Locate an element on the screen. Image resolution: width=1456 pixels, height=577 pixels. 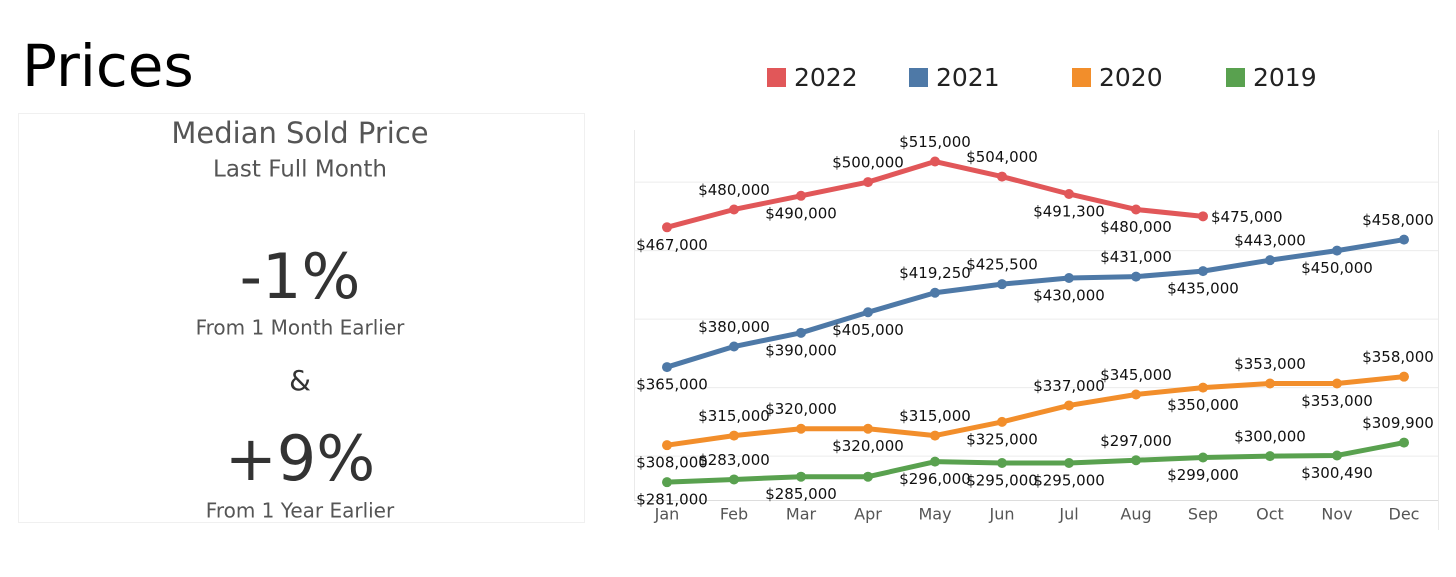
kpi-year-caption: From 1 Year Earlier is located at coordinates (300, 511).